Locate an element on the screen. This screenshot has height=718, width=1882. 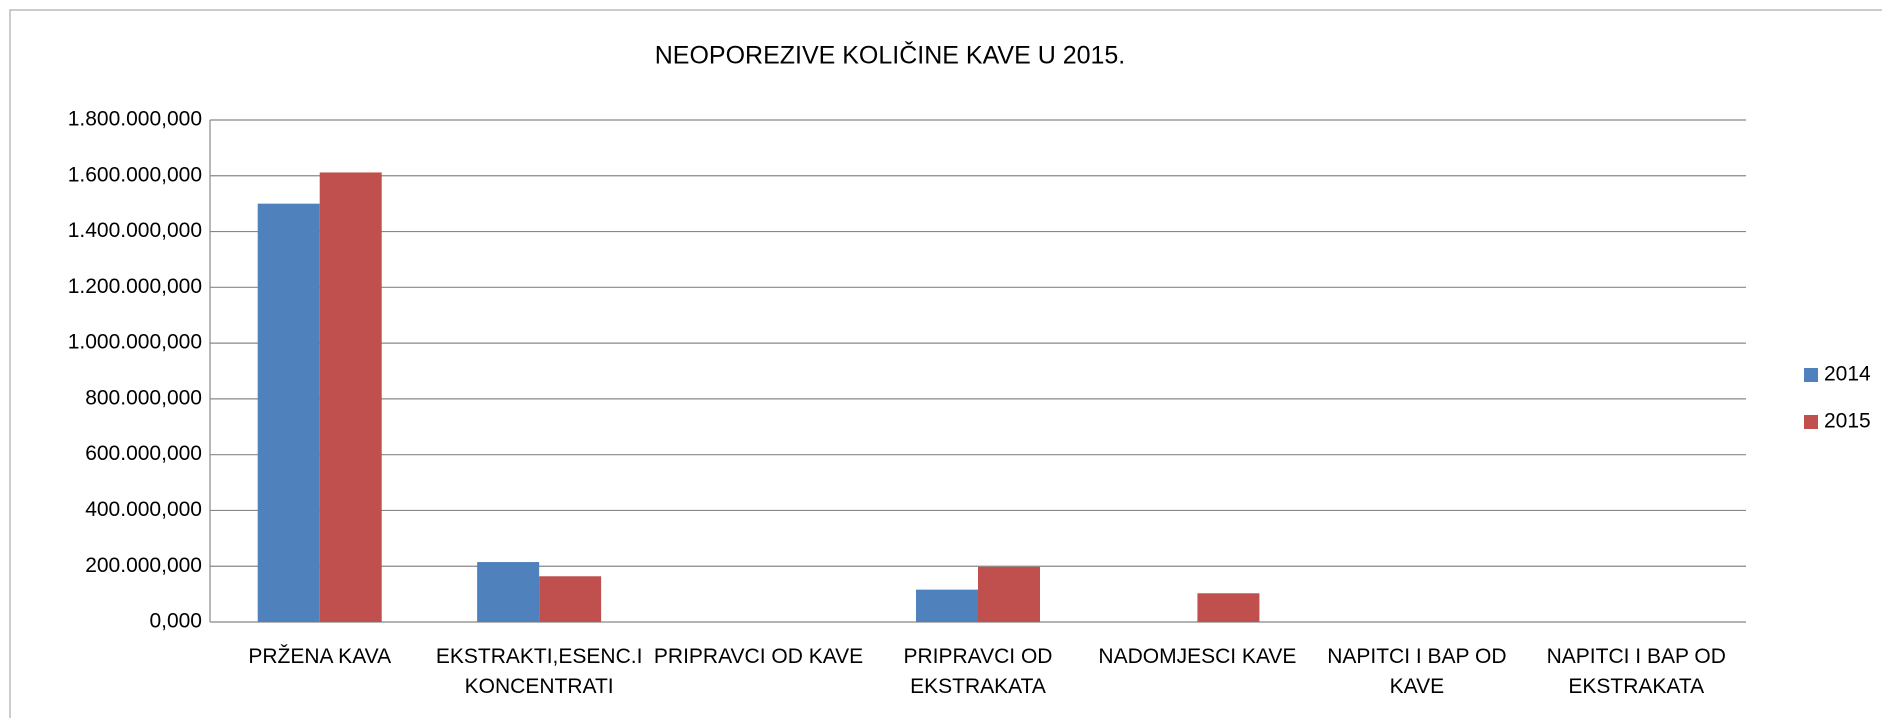
x-tick-label: PRIPRAVCI OD EKSTRAKATA is located at coordinates (978, 671).